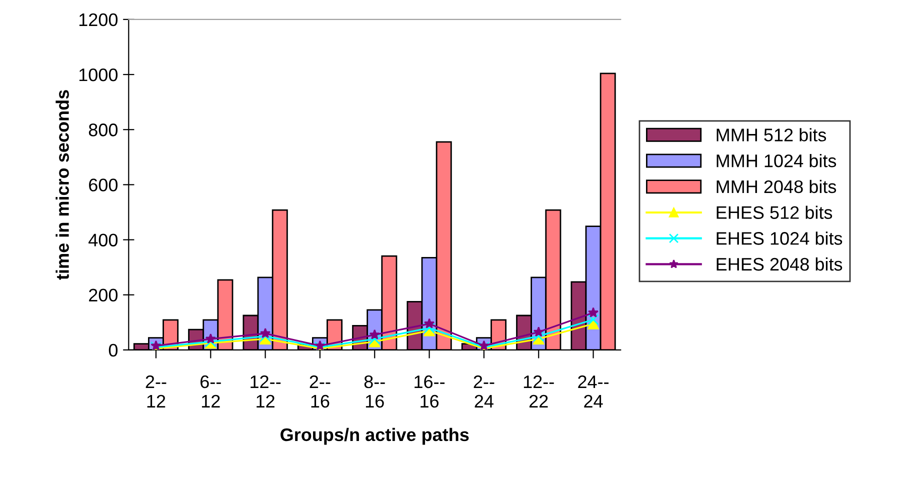 This screenshot has height=486, width=906. Describe the element at coordinates (774, 212) in the screenshot. I see `legend-label: EHES 512 bits` at that location.